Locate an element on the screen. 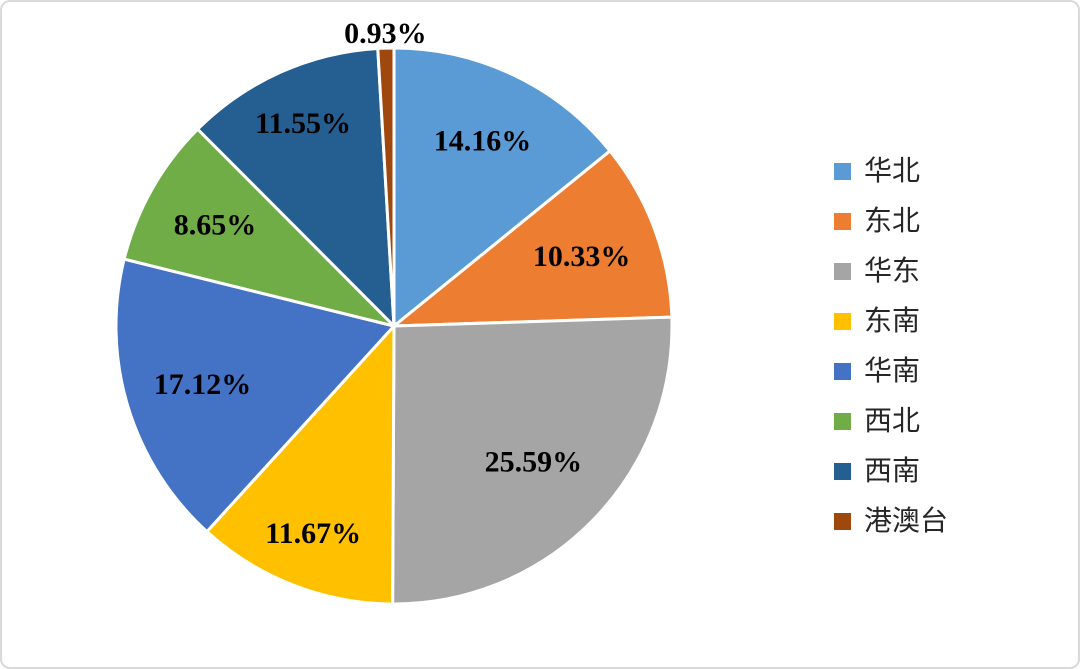 This screenshot has width=1080, height=669. legend-item-8: 港澳台 is located at coordinates (891, 521).